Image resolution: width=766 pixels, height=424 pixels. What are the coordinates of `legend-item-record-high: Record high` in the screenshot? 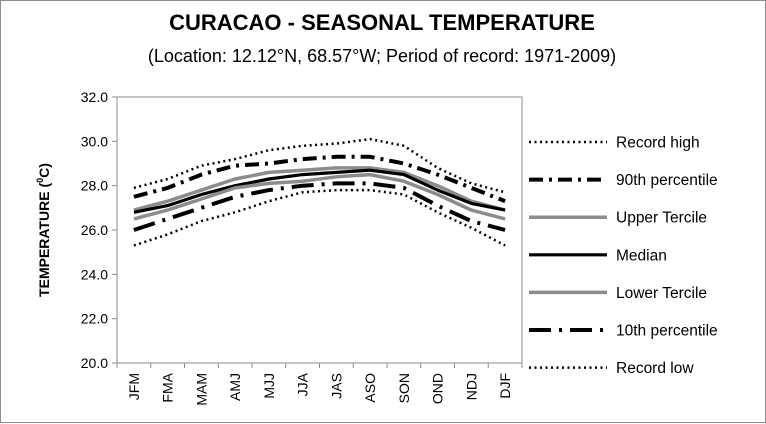 It's located at (614, 143).